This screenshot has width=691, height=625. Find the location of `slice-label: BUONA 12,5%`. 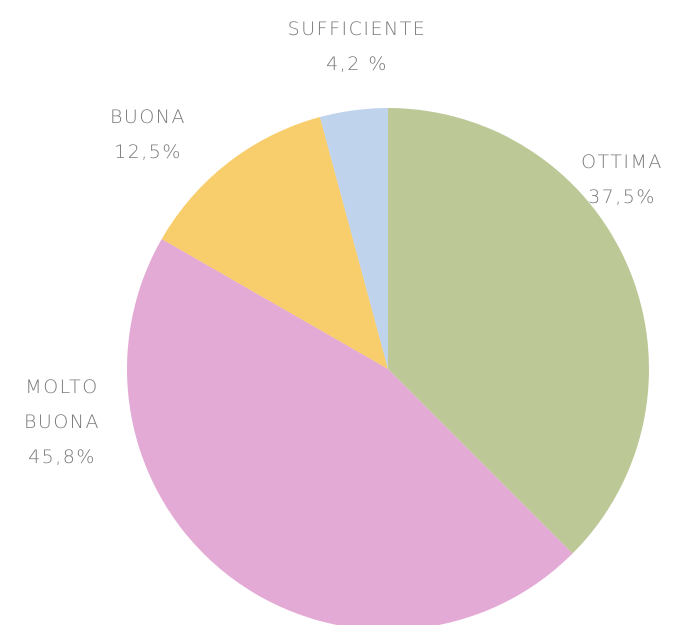

slice-label: BUONA 12,5% is located at coordinates (148, 135).